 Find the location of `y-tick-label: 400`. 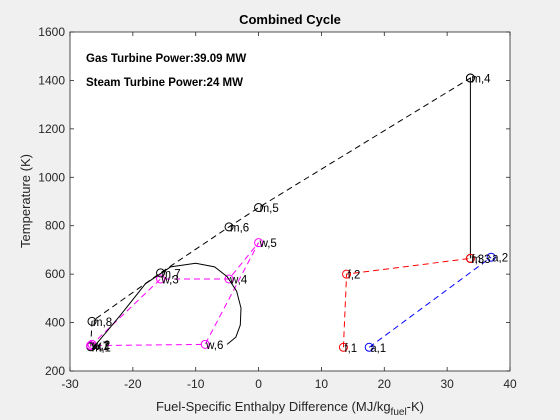

y-tick-label: 400 is located at coordinates (55, 323).